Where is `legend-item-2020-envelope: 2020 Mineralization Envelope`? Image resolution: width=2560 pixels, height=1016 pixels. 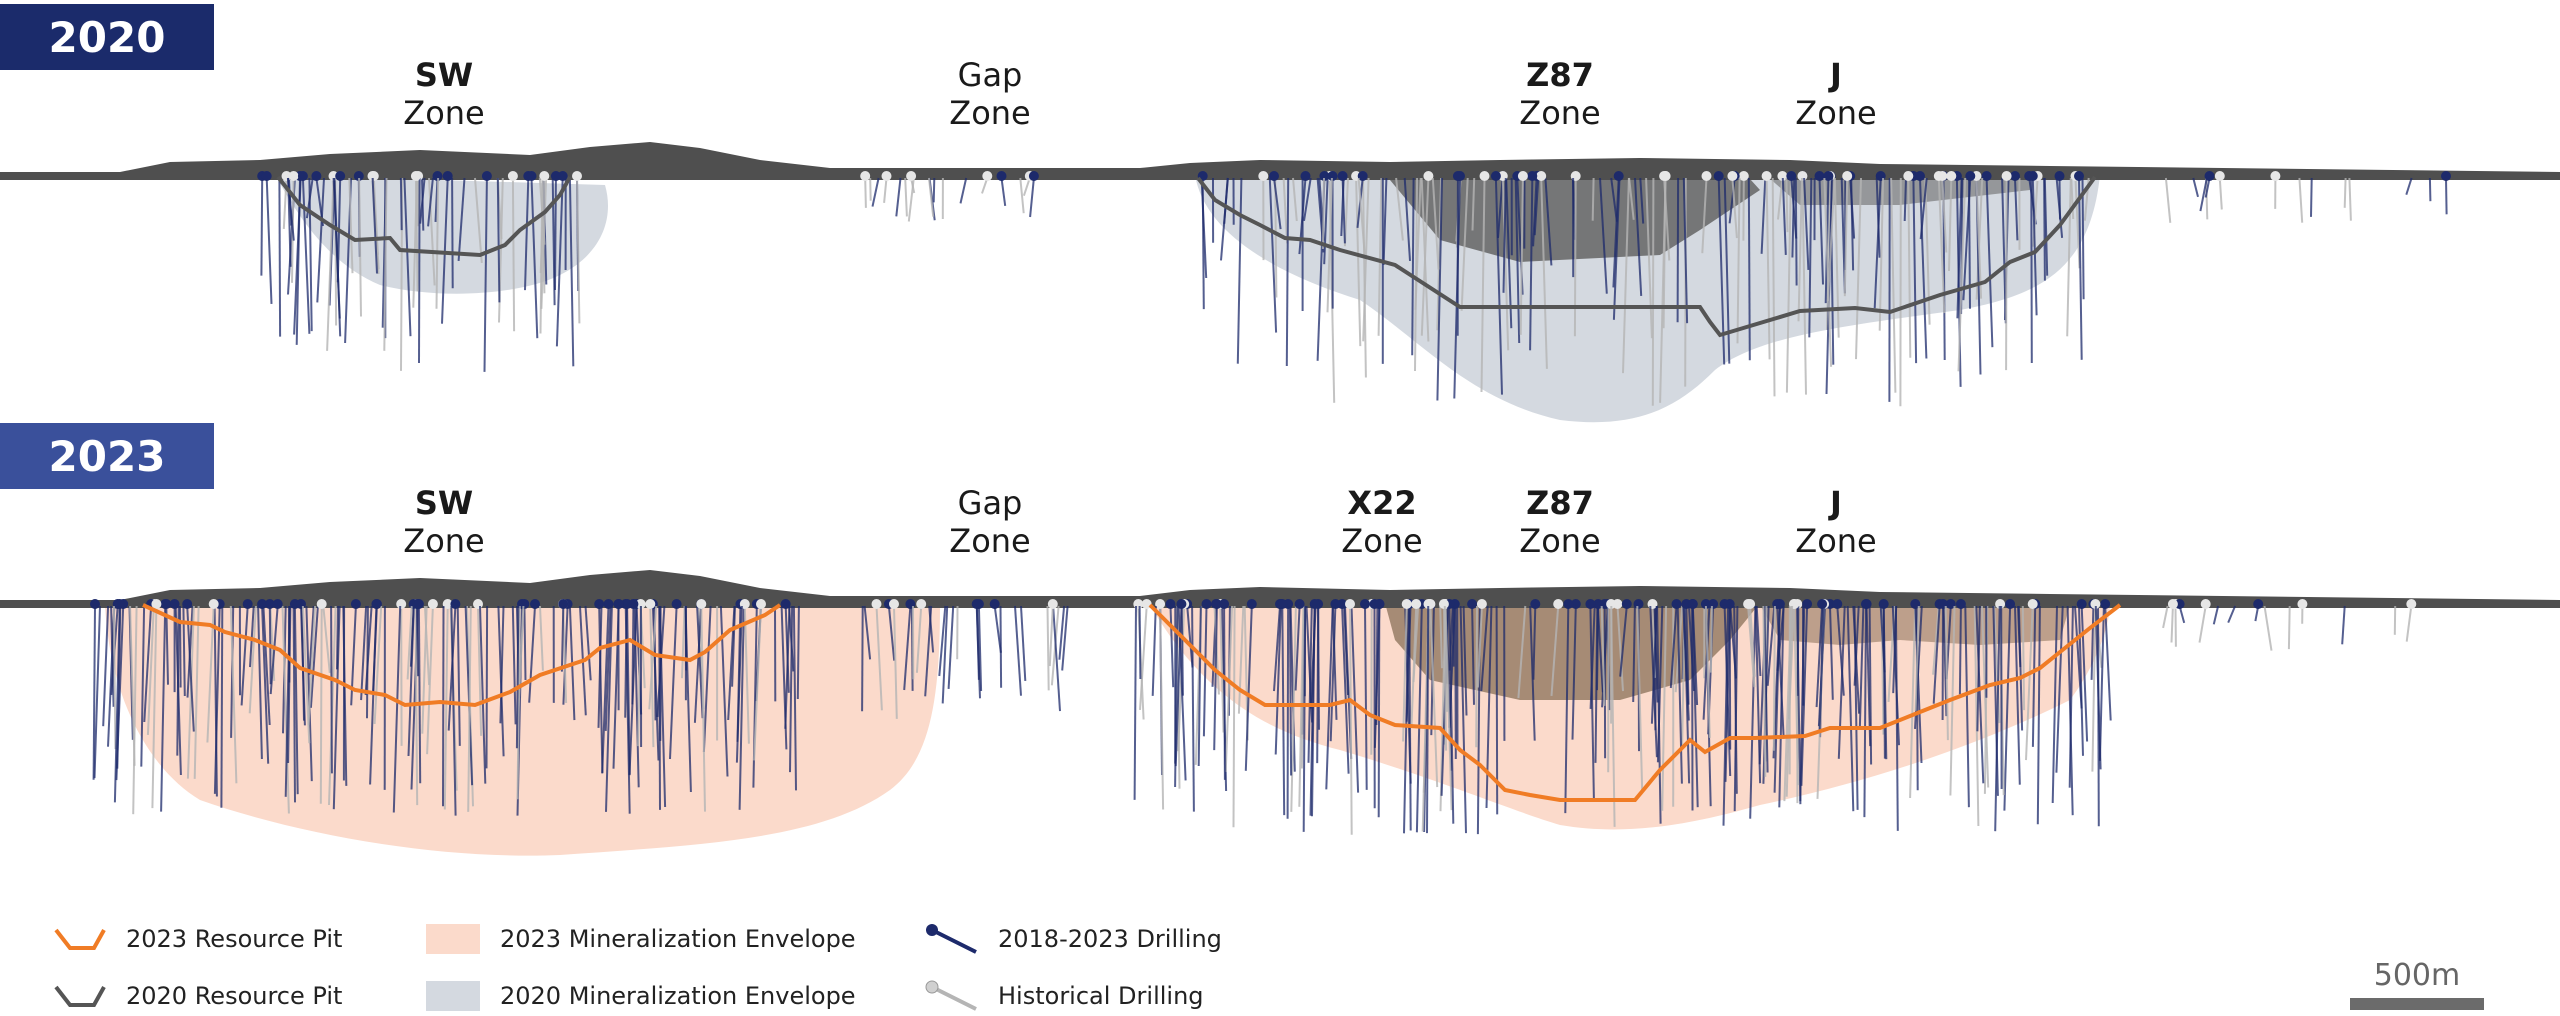
legend-item-2020-envelope: 2020 Mineralization Envelope is located at coordinates (641, 996).